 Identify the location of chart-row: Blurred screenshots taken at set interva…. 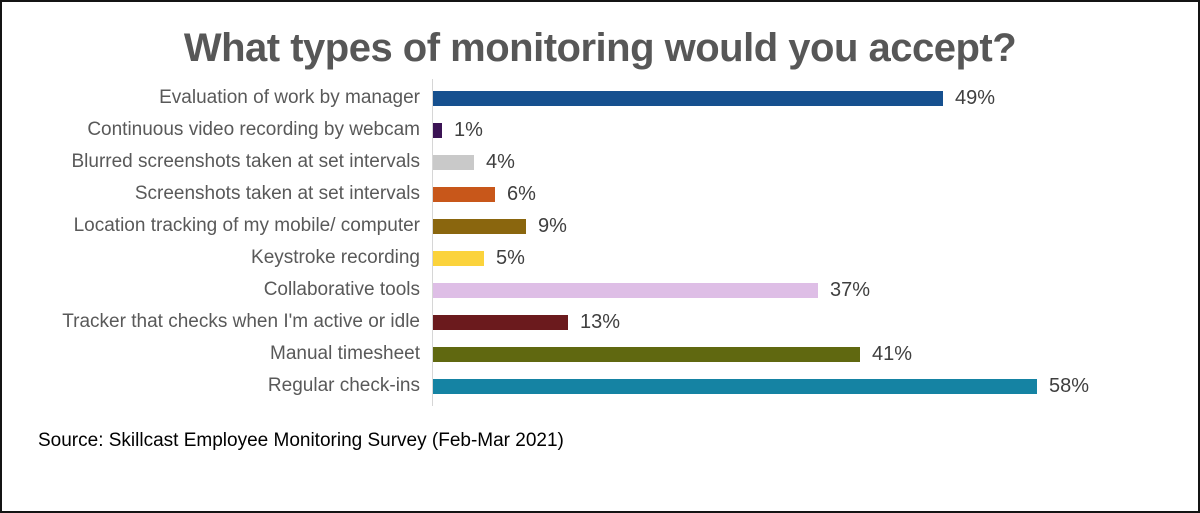
(592, 162).